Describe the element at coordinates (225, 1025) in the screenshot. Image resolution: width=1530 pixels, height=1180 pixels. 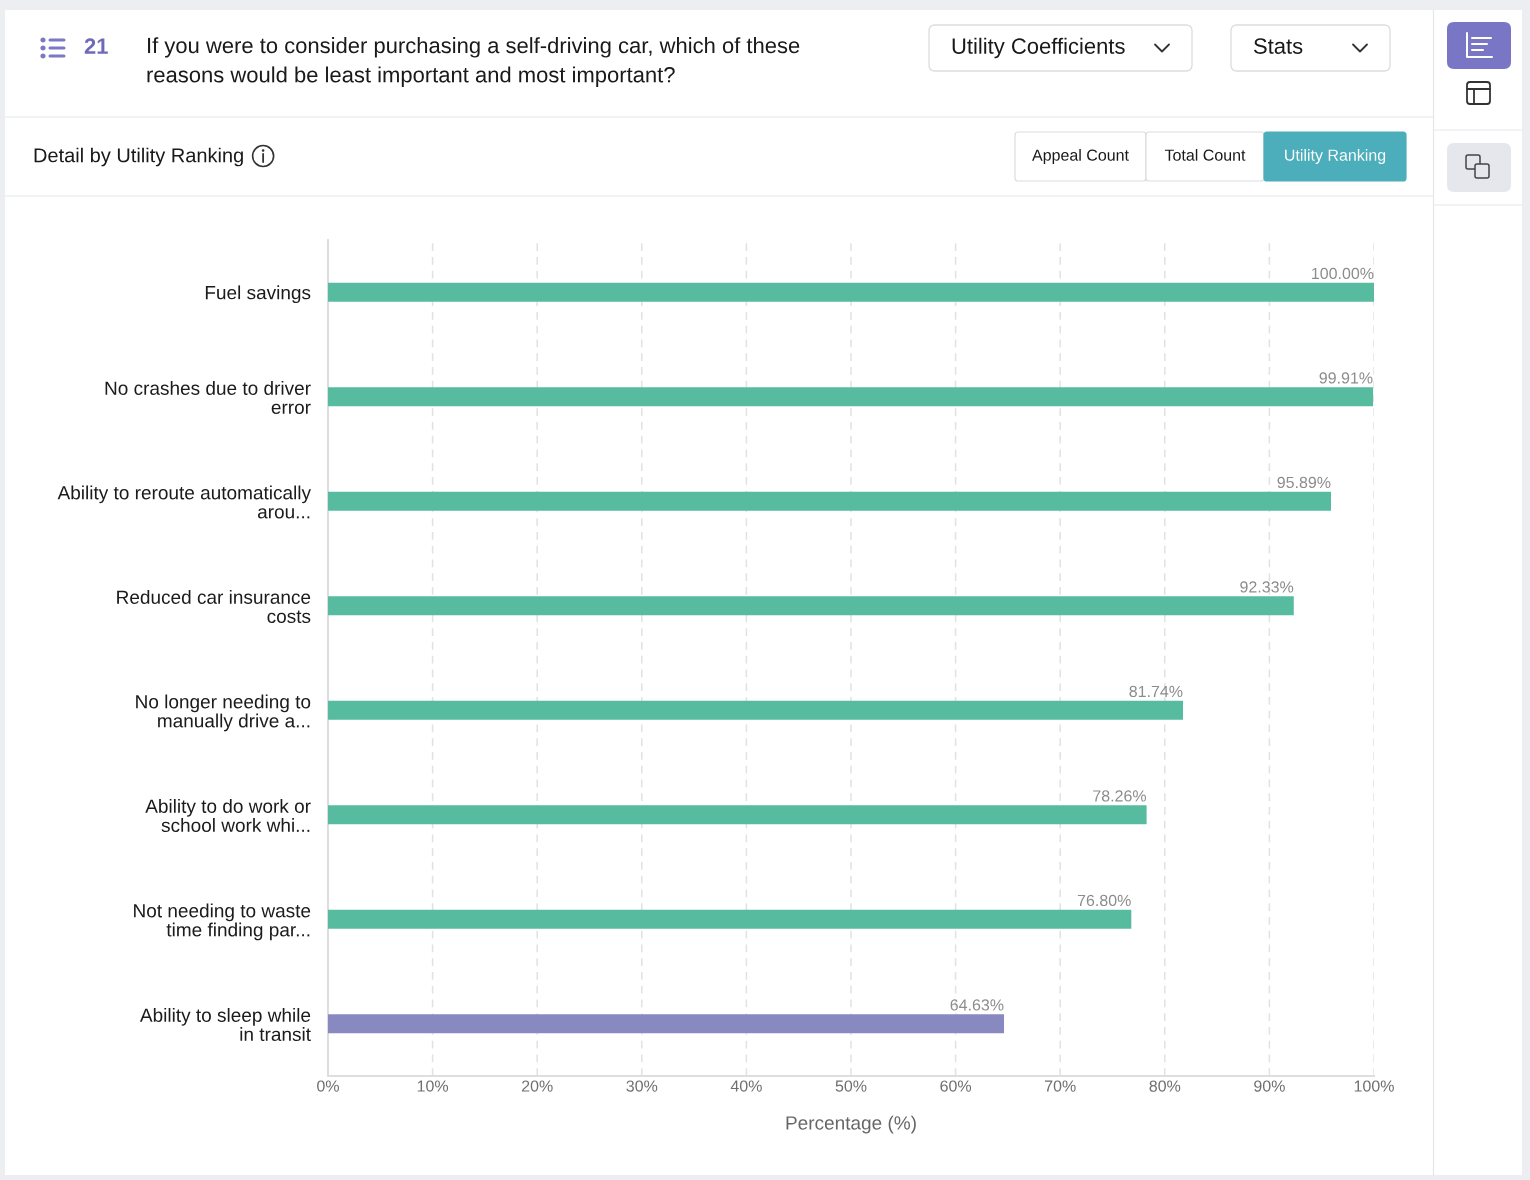
I see `y-tick-label: Ability to sleep while in transit` at that location.